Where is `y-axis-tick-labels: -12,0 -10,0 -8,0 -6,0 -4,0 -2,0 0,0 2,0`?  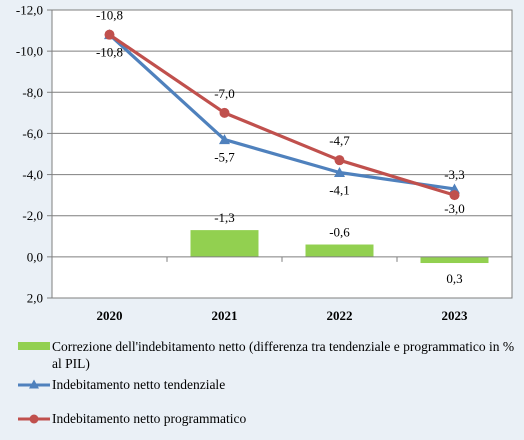 y-axis-tick-labels: -12,0 -10,0 -8,0 -6,0 -4,0 -2,0 0,0 2,0 is located at coordinates (29, 154).